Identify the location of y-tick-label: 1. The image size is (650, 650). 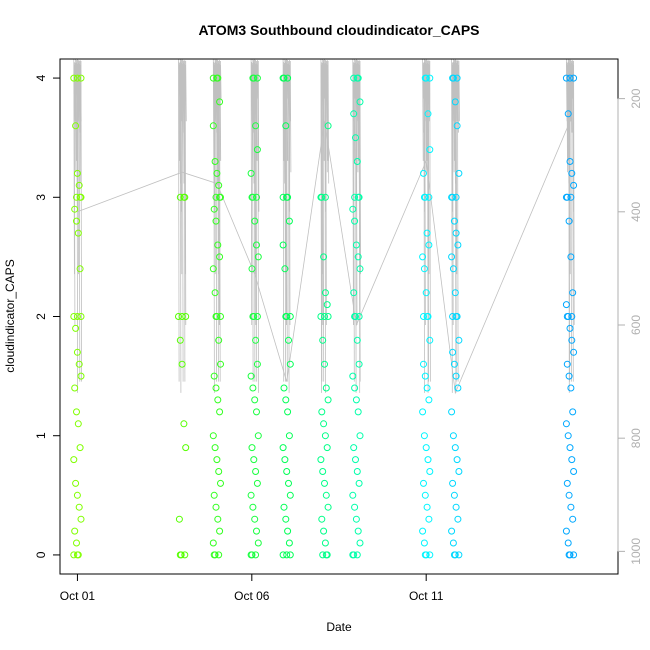
(41, 435).